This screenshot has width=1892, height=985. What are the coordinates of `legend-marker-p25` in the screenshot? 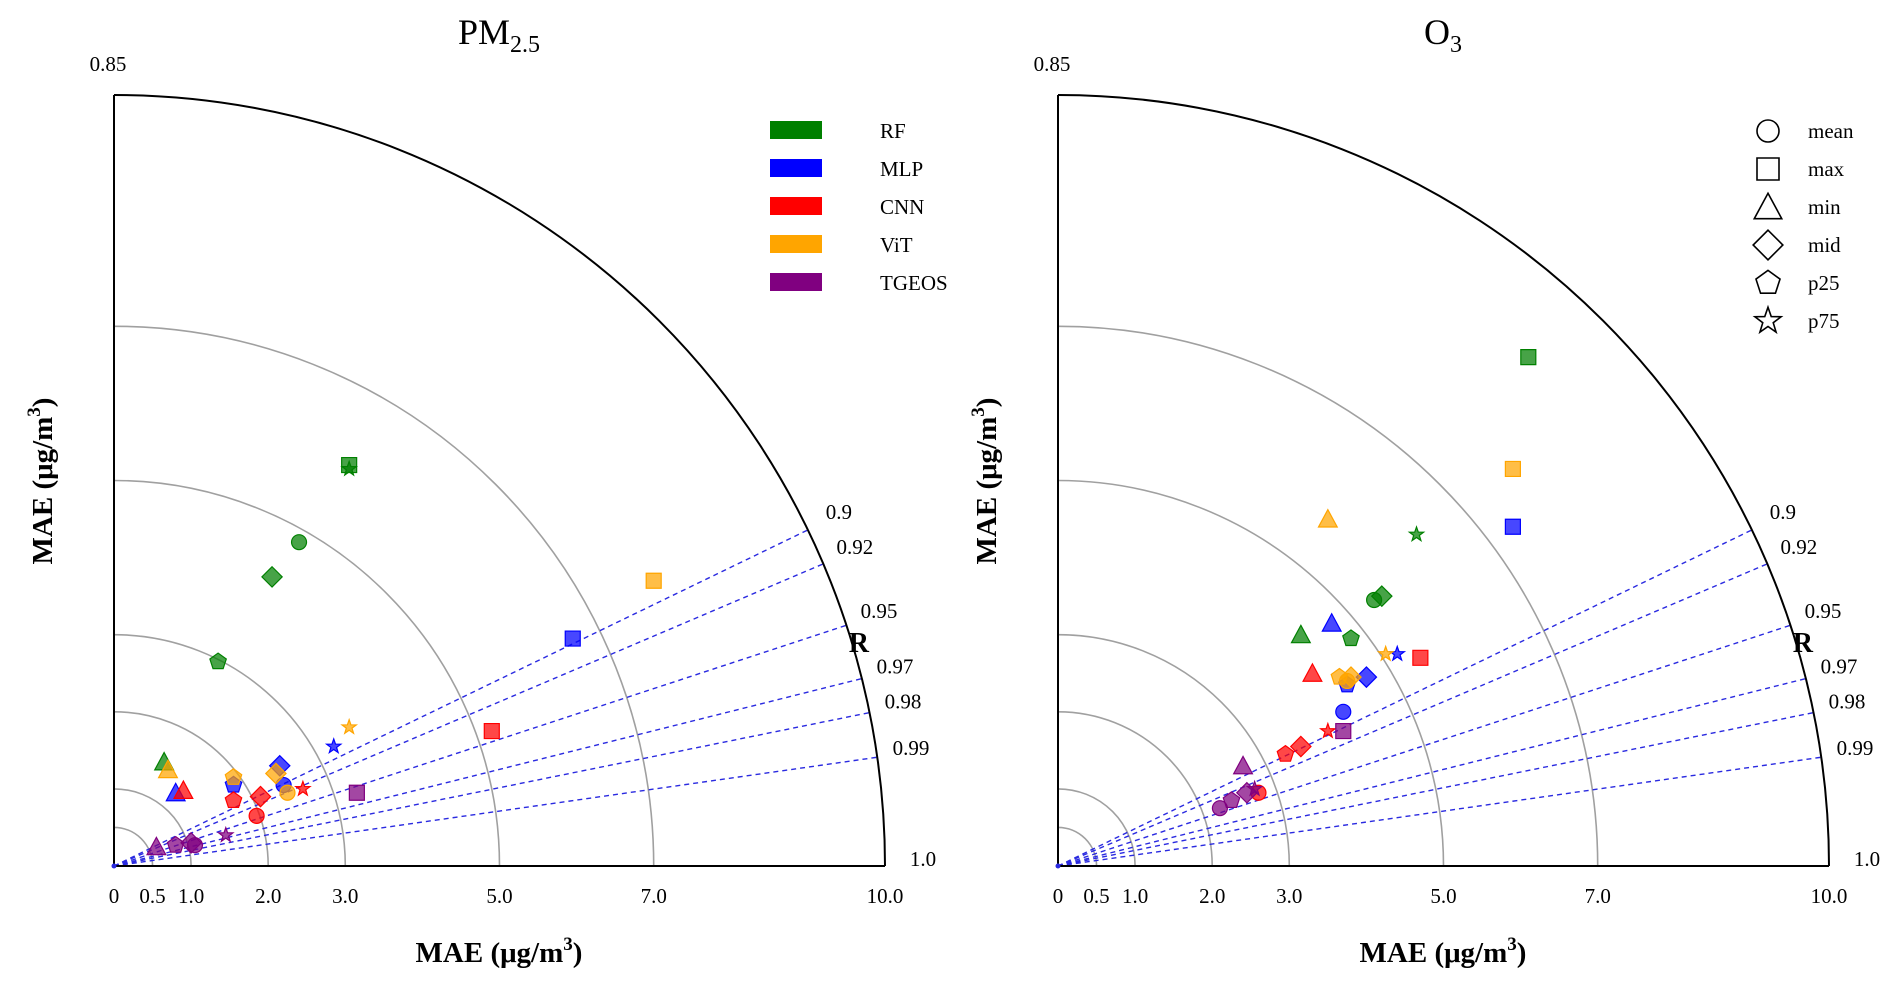 It's located at (1768, 282).